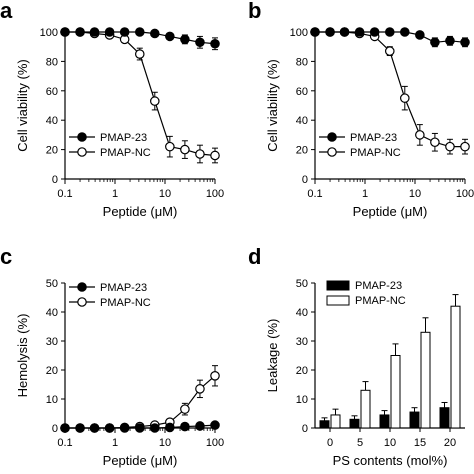 The image size is (474, 474). What do you see at coordinates (6, 11) in the screenshot?
I see `panel-label: a` at bounding box center [6, 11].